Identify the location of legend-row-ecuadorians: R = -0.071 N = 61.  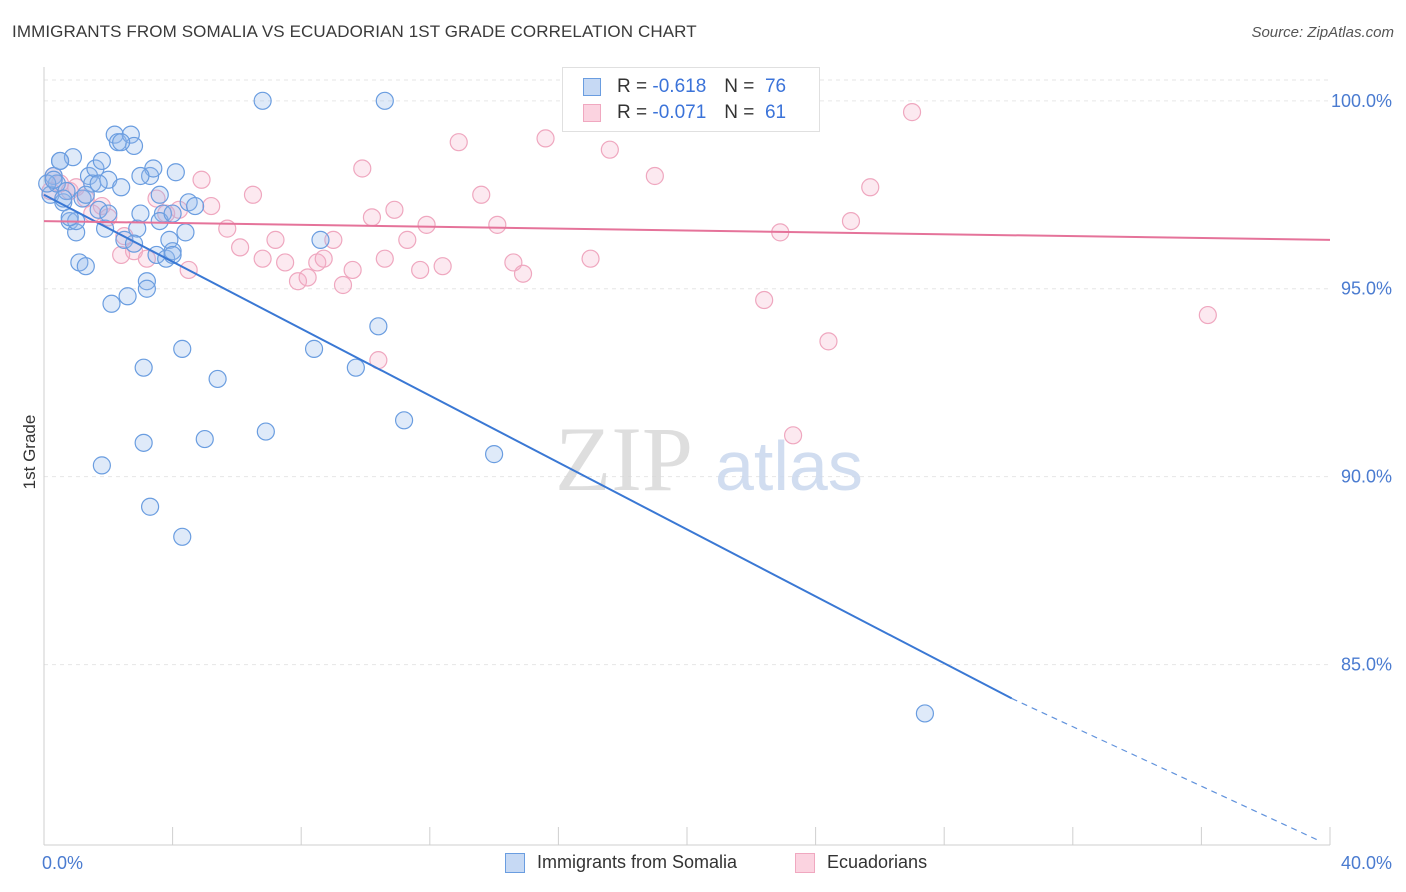
(684, 113).